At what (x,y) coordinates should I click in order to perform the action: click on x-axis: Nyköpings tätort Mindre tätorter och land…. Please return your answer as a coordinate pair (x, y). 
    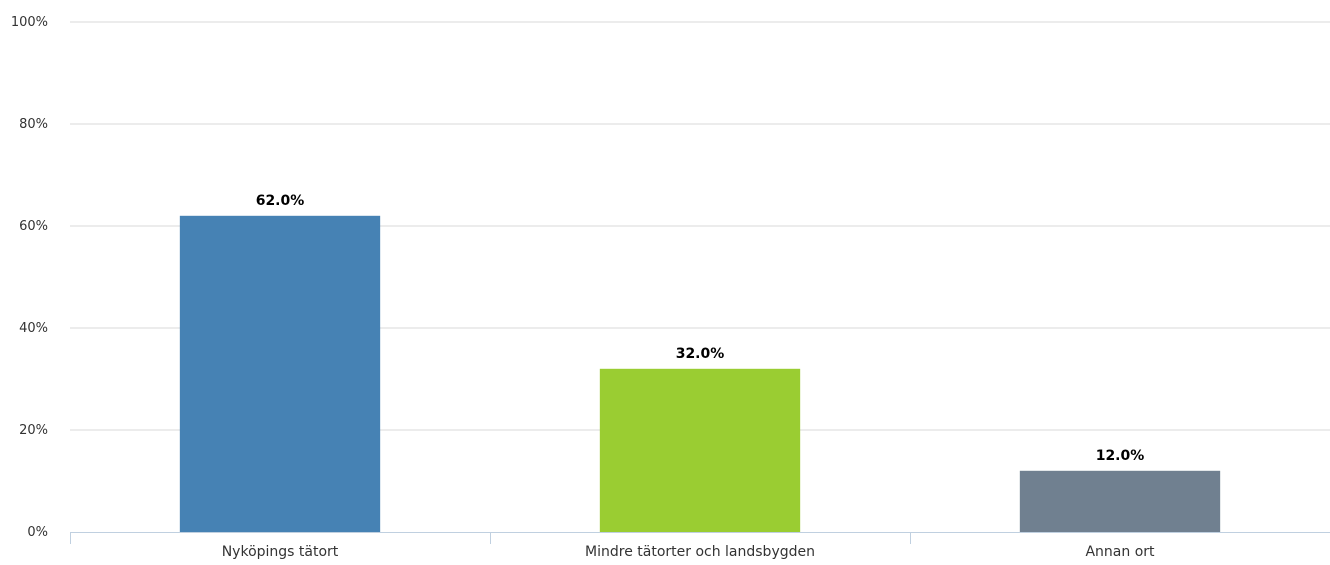
    Looking at the image, I should click on (700, 546).